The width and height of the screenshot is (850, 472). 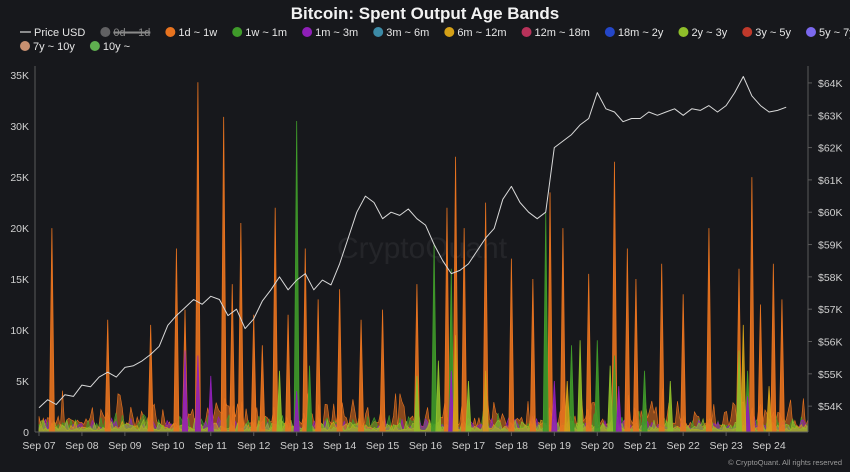 What do you see at coordinates (266, 33) in the screenshot?
I see `legend-label: 1w ~ 1m` at bounding box center [266, 33].